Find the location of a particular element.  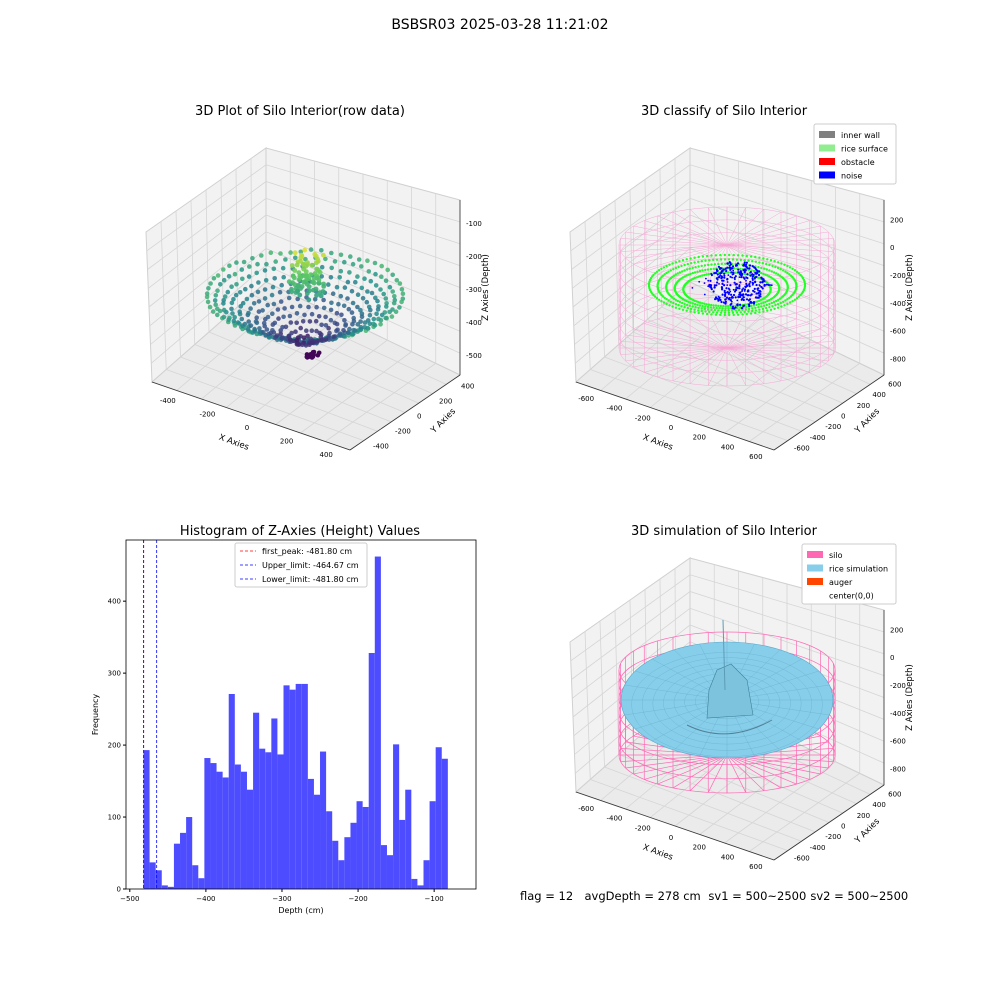

legend-label: noise is located at coordinates (851, 176).